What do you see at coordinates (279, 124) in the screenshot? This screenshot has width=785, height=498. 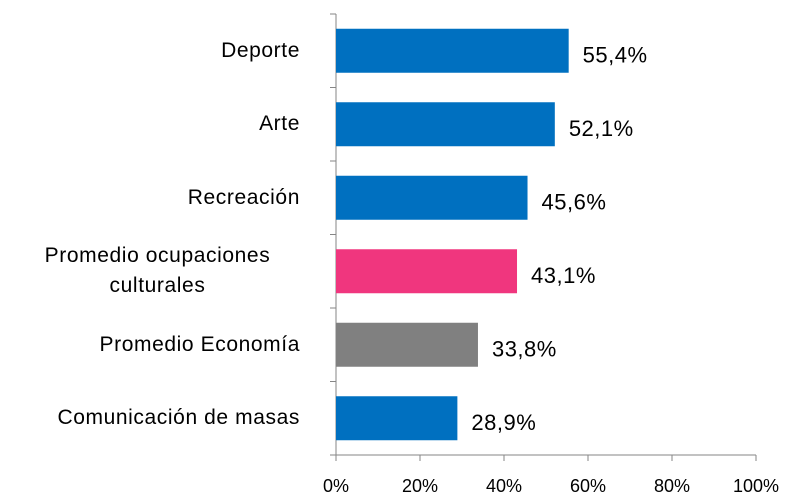 I see `y-tick-label: Arte` at bounding box center [279, 124].